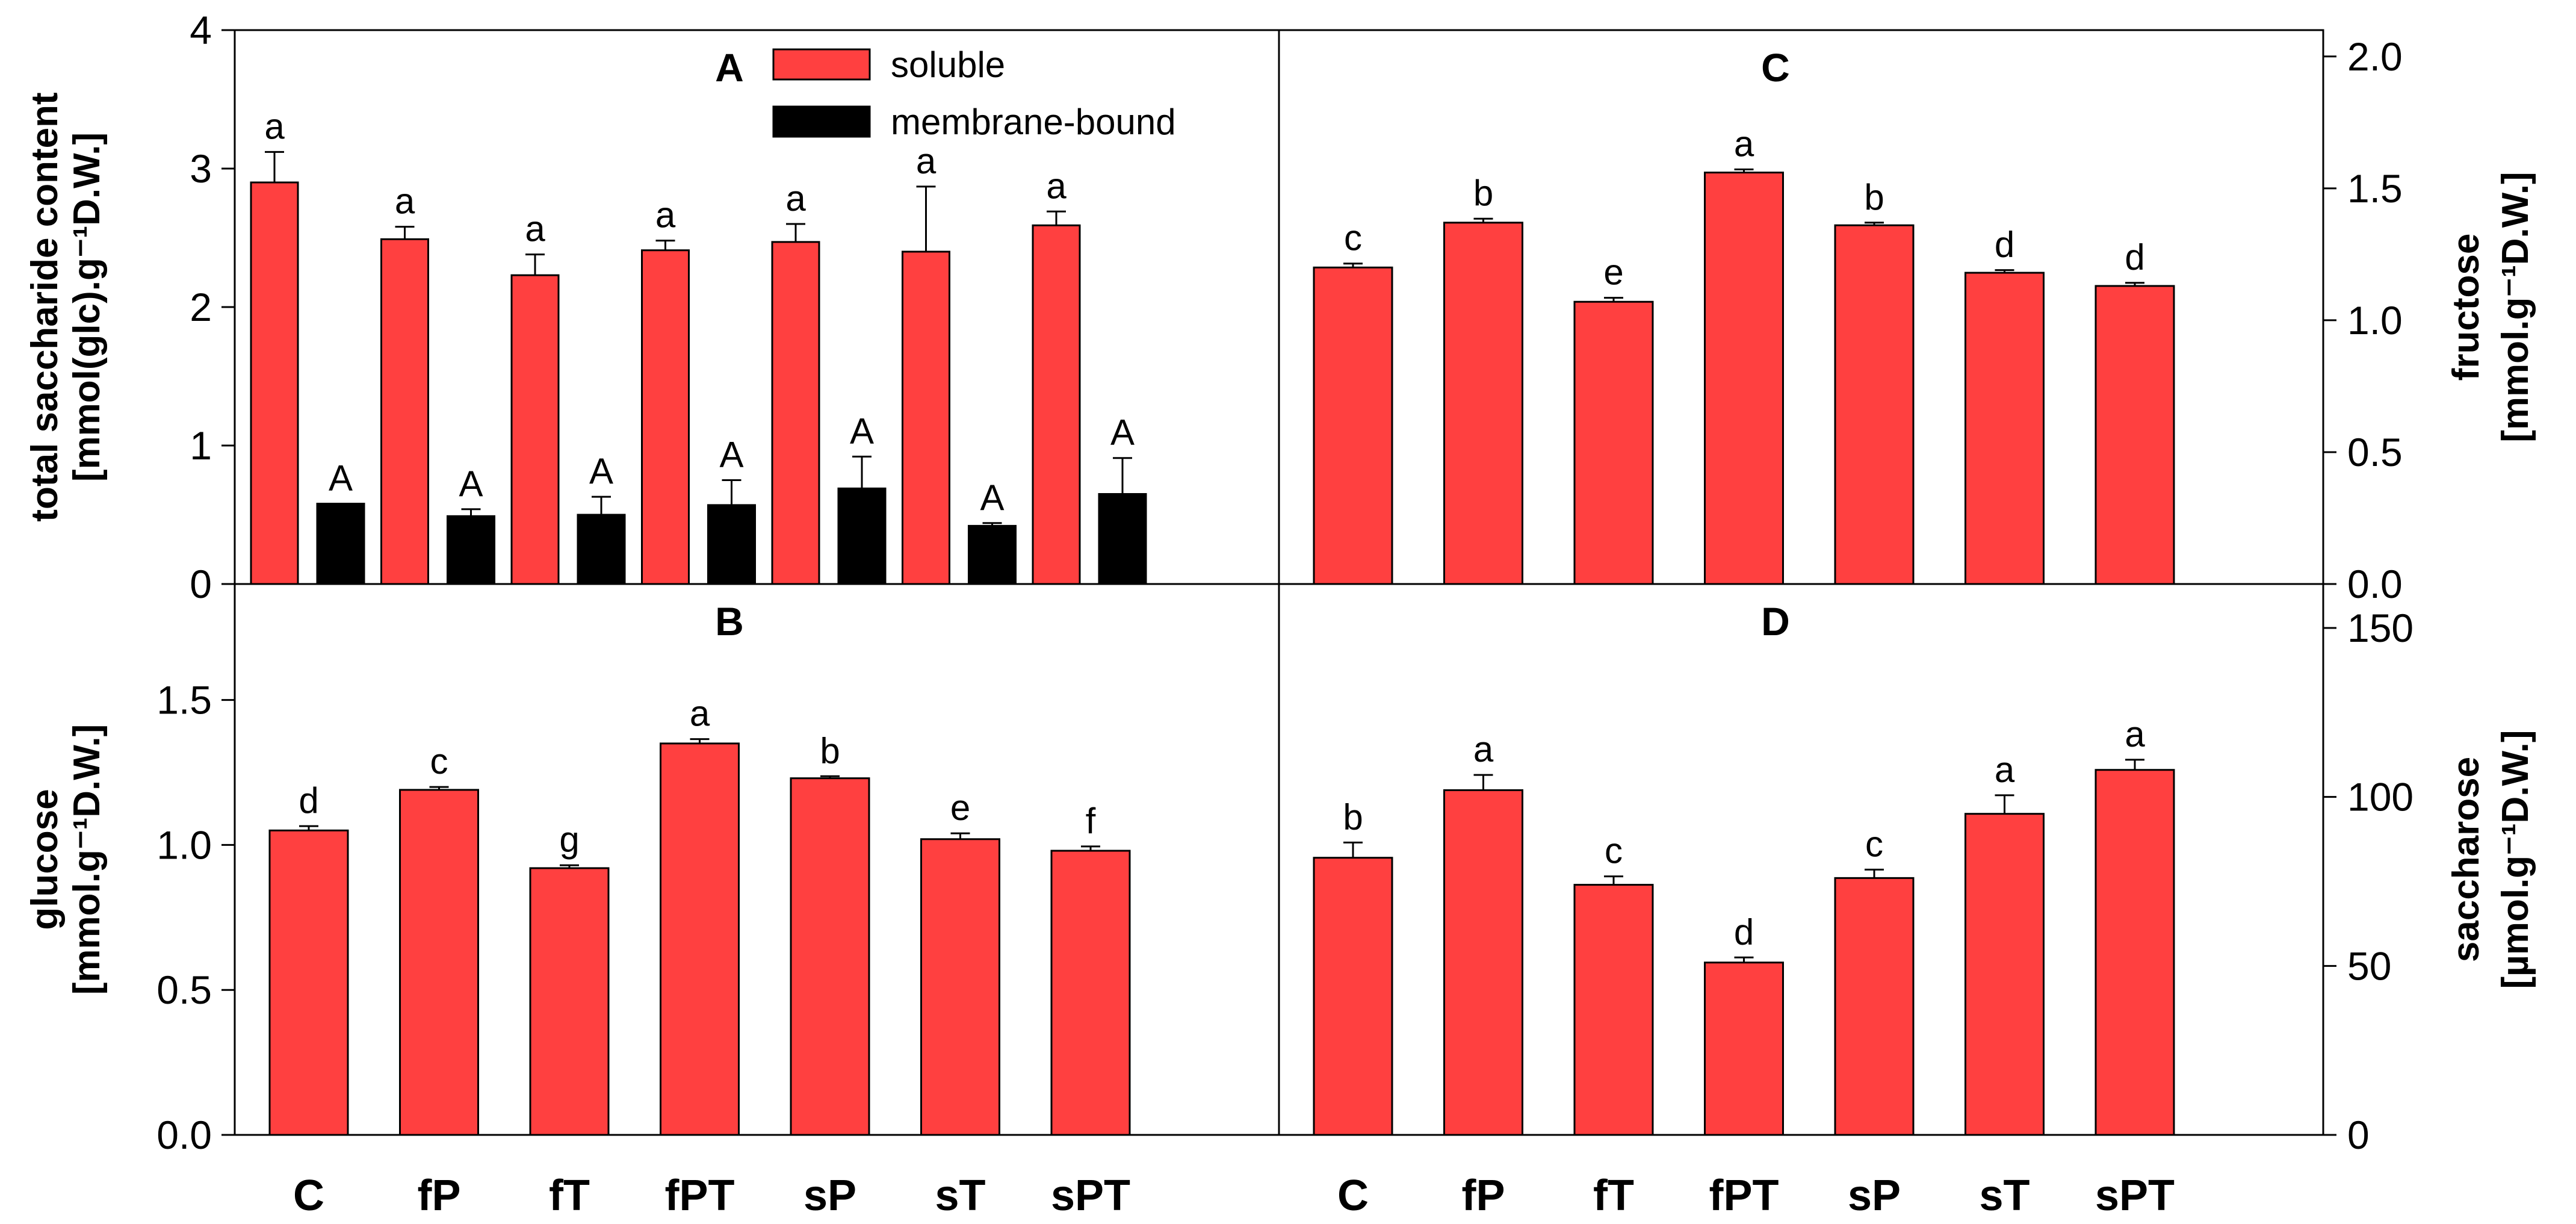 This screenshot has width=2576, height=1224. What do you see at coordinates (2466, 859) in the screenshot?
I see `y-axis-label: saccharose` at bounding box center [2466, 859].